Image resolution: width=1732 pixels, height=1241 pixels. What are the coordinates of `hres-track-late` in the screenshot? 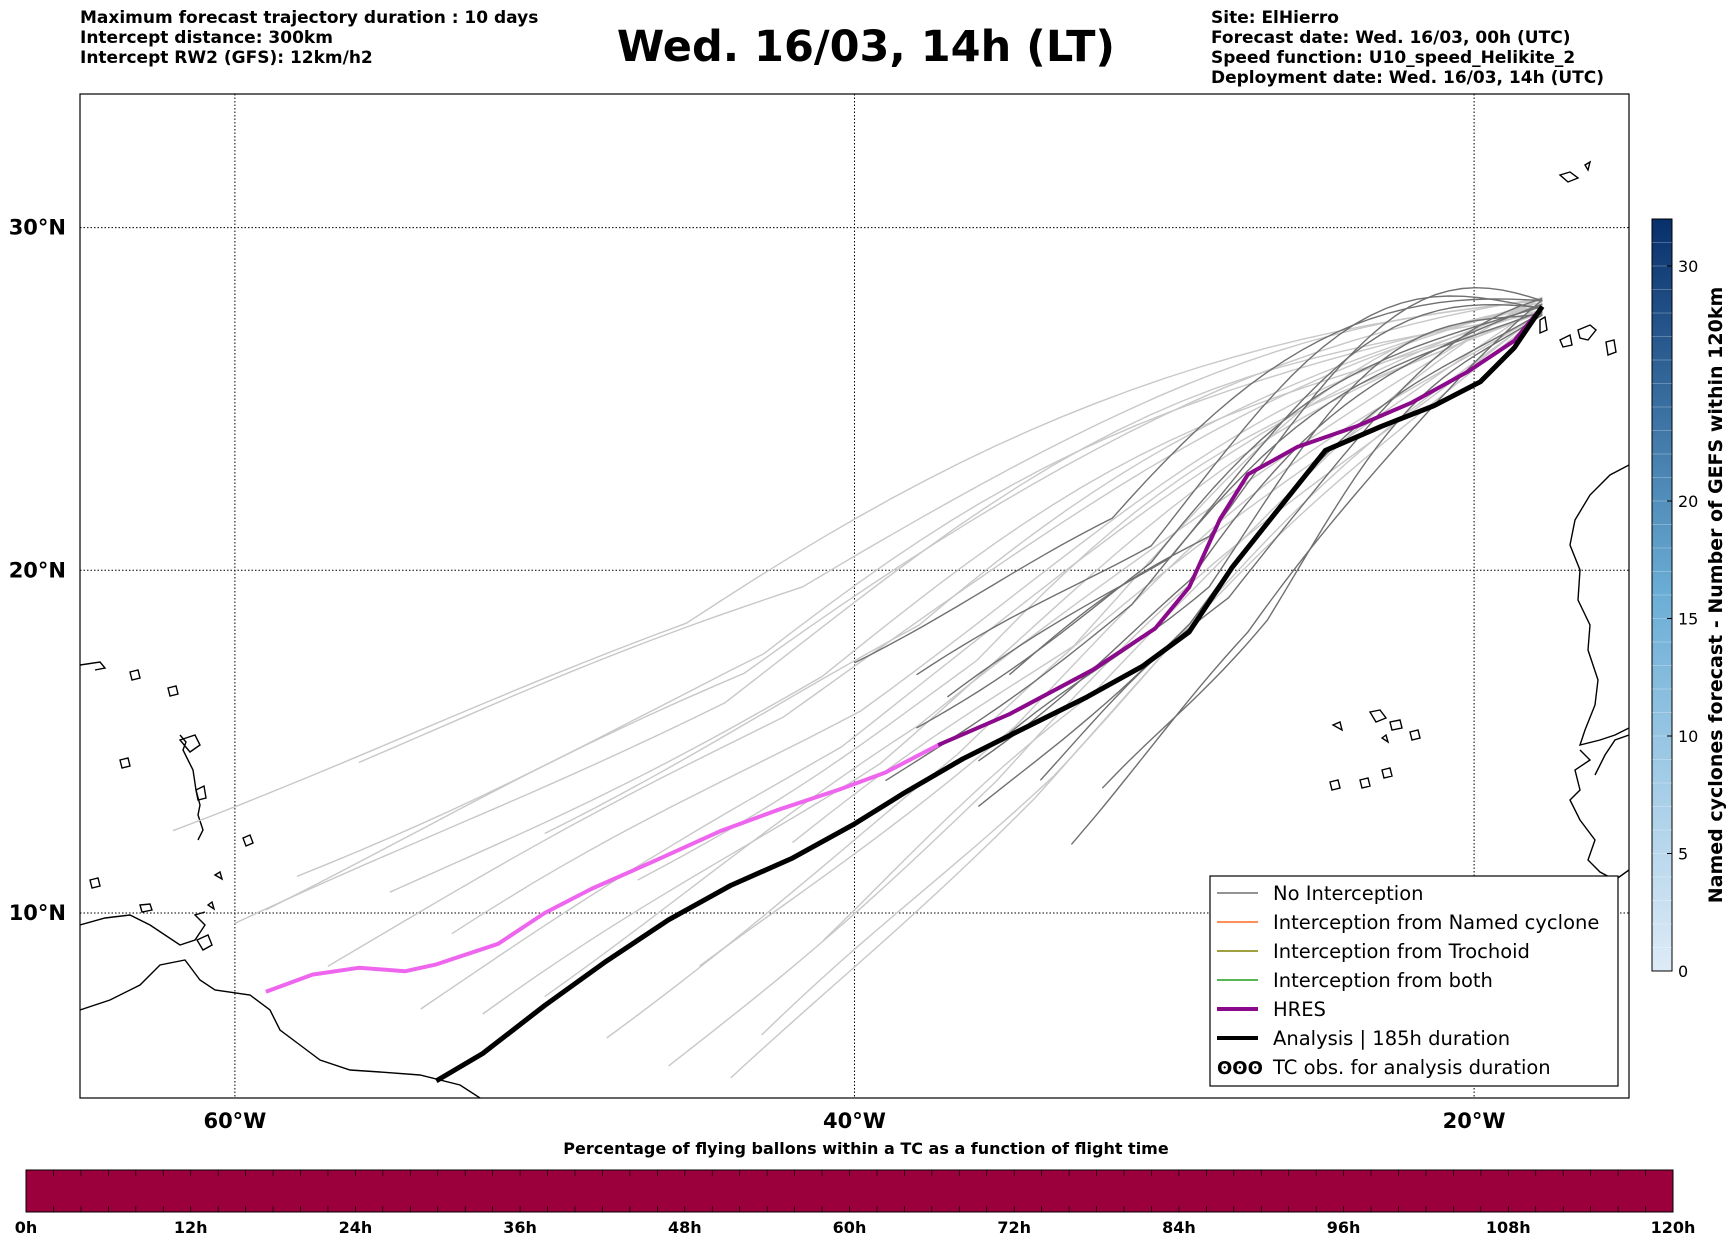 It's located at (602, 868).